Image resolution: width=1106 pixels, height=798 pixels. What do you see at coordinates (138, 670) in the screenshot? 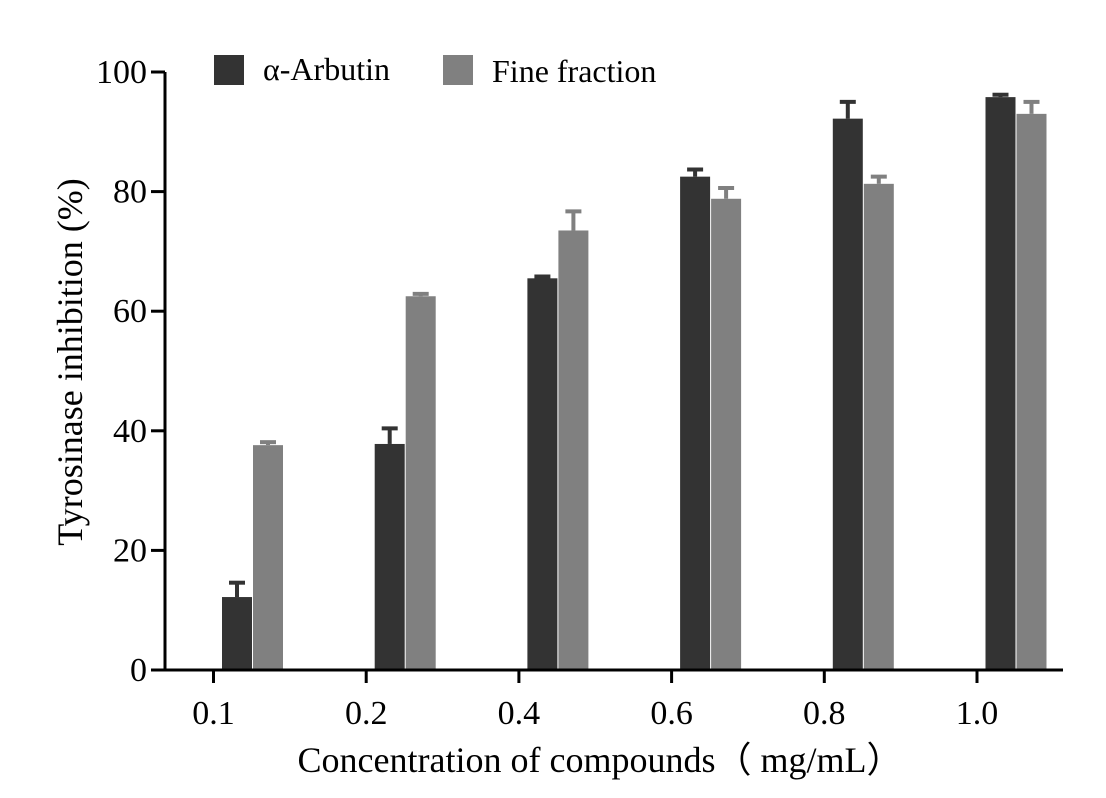
I see `y-tick-label: 0` at bounding box center [138, 670].